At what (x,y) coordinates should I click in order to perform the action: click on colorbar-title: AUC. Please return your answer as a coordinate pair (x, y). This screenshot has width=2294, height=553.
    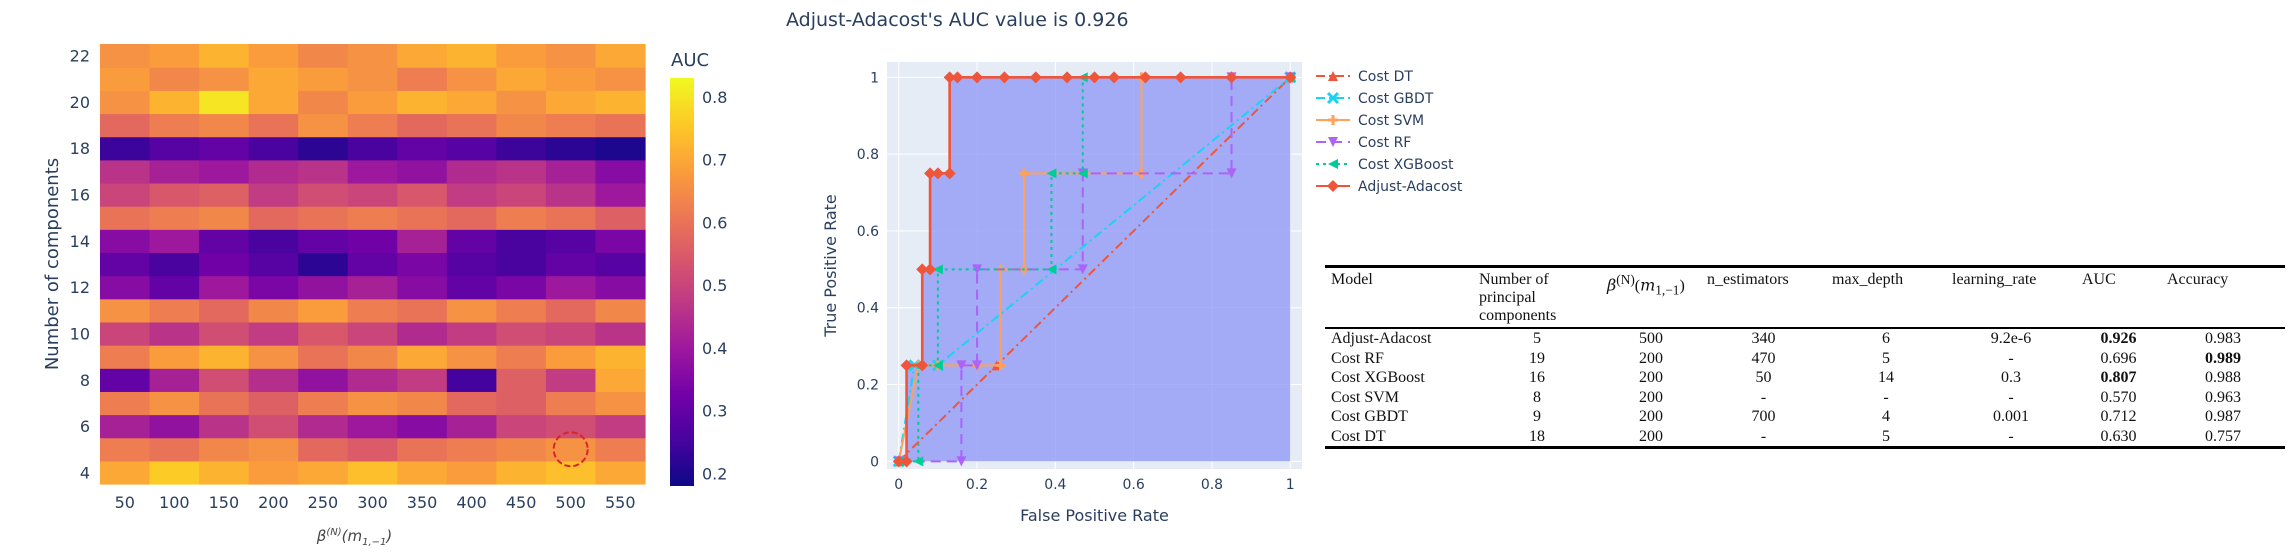
    Looking at the image, I should click on (690, 60).